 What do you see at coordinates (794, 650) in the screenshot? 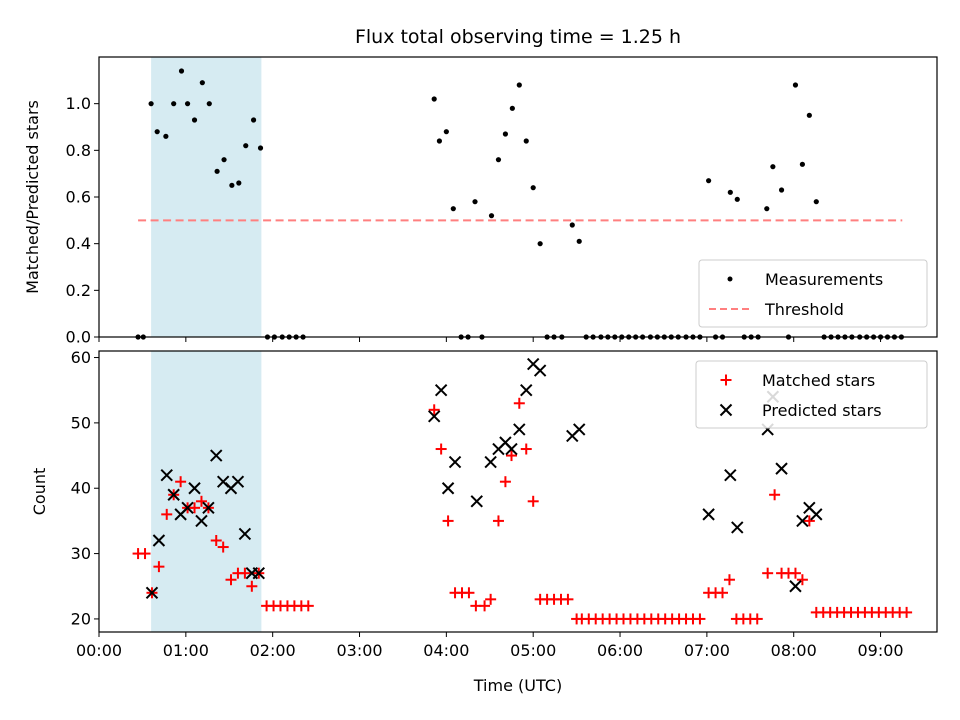
I see `x-tick-label: 08:00` at bounding box center [794, 650].